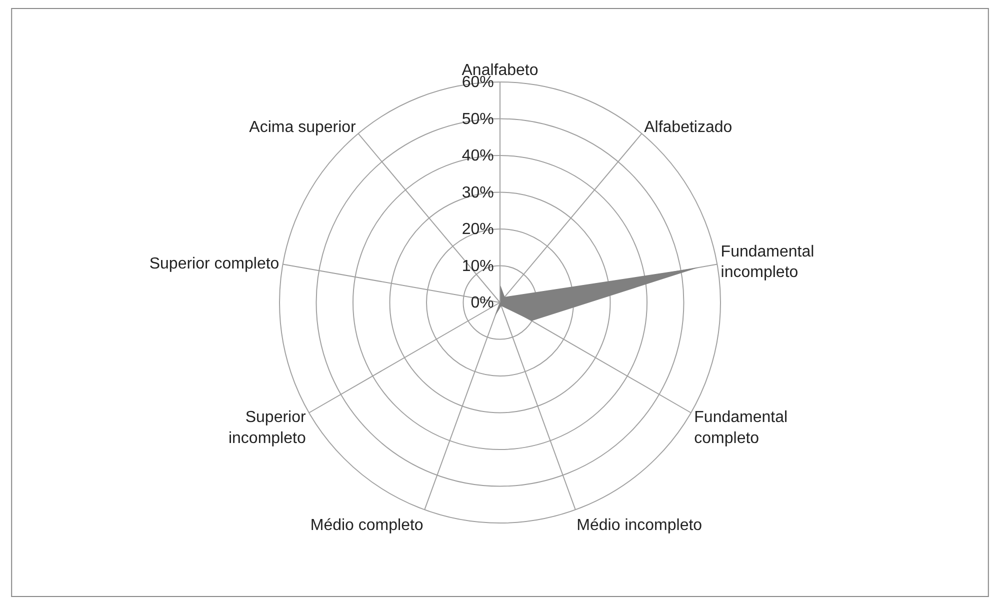 The height and width of the screenshot is (605, 1000). What do you see at coordinates (214, 264) in the screenshot?
I see `spoke-label: Superior completo` at bounding box center [214, 264].